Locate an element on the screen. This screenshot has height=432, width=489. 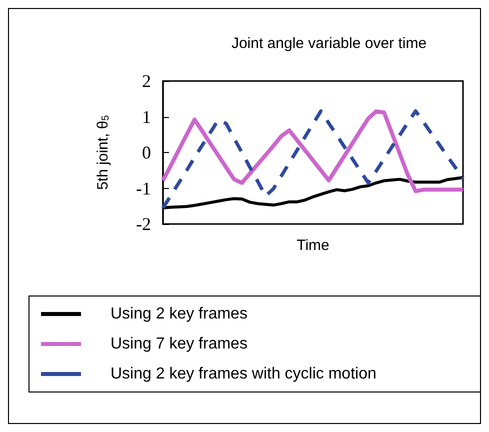
y-tick-label: 2 is located at coordinates (146, 81).